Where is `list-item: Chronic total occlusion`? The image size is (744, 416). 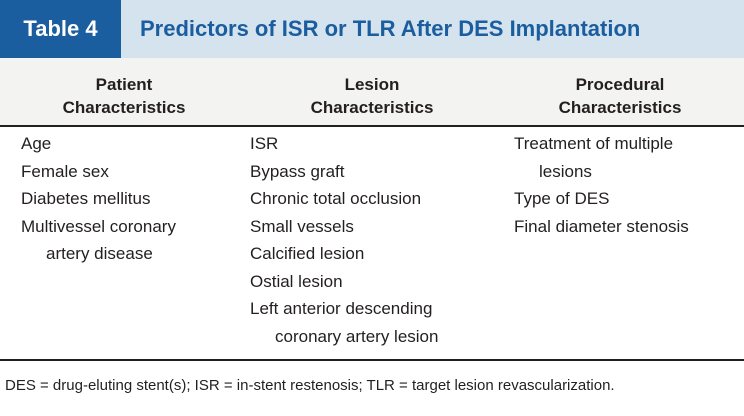
list-item: Chronic total occlusion is located at coordinates (336, 198).